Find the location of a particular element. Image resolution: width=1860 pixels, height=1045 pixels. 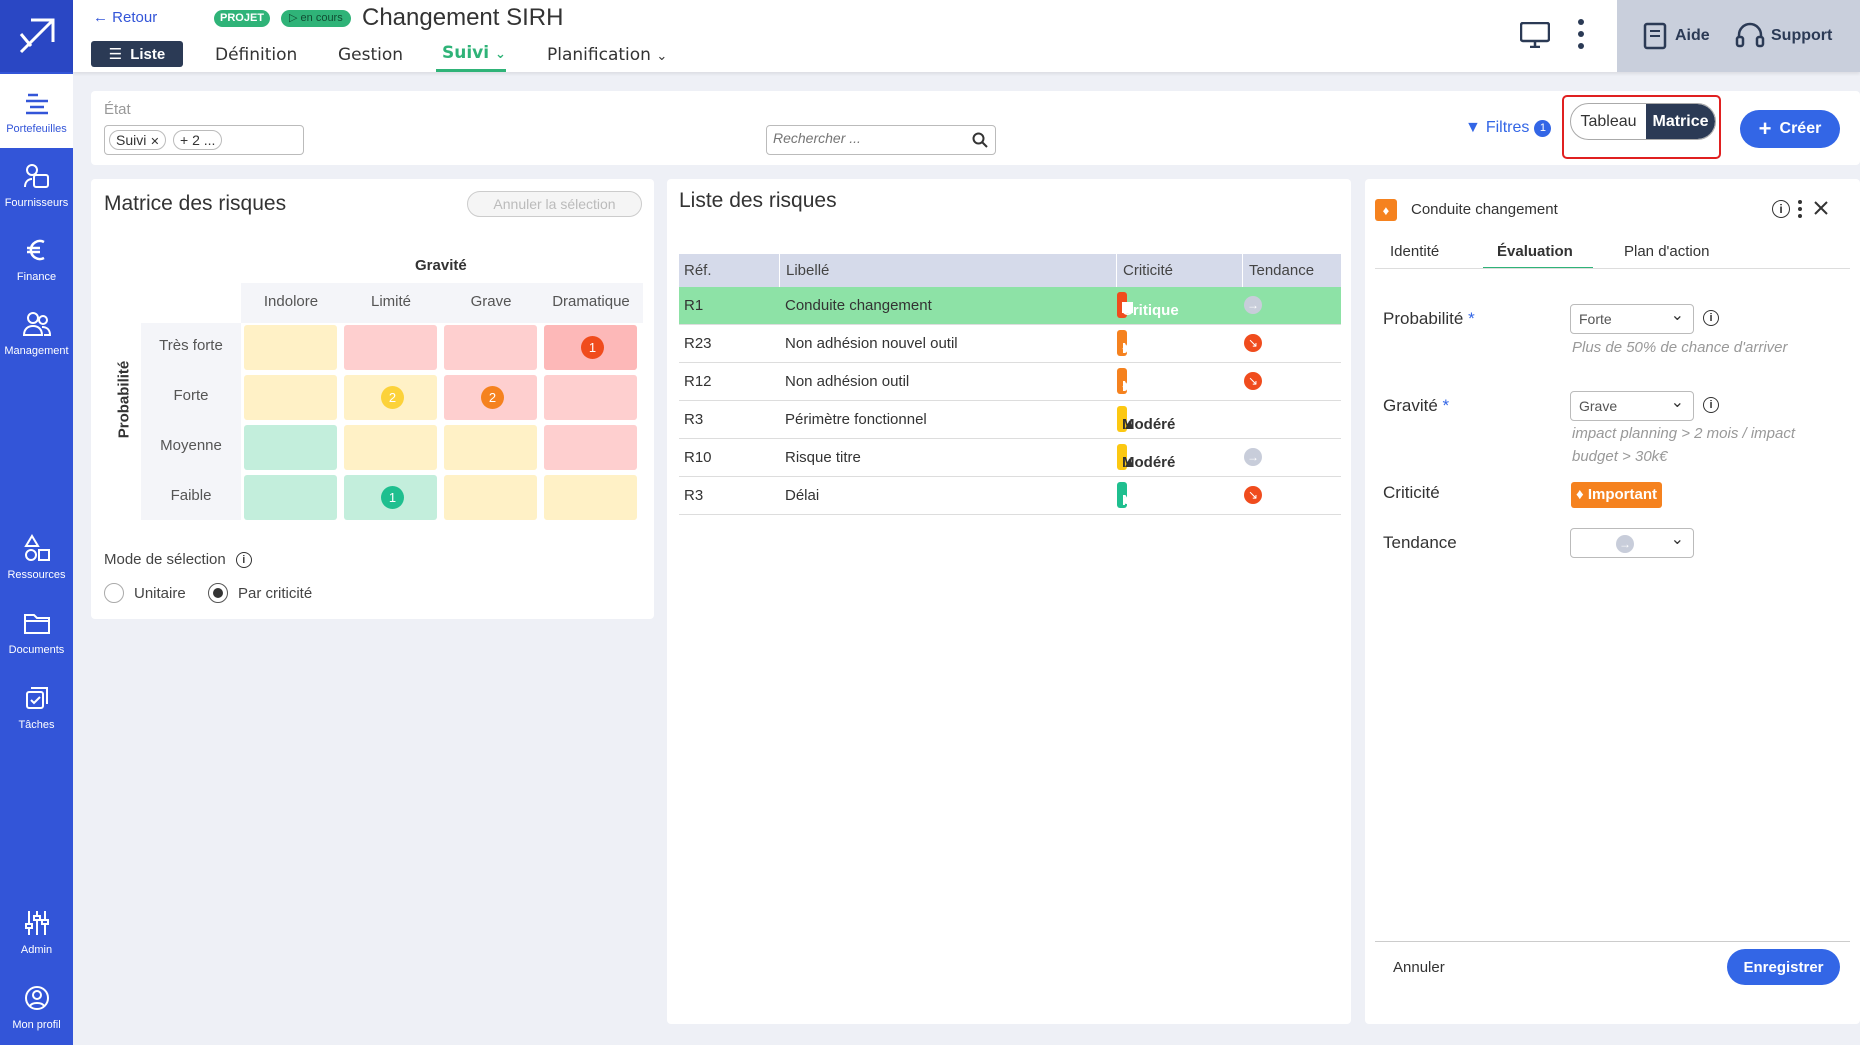

tab-definition: Définition is located at coordinates (256, 55).